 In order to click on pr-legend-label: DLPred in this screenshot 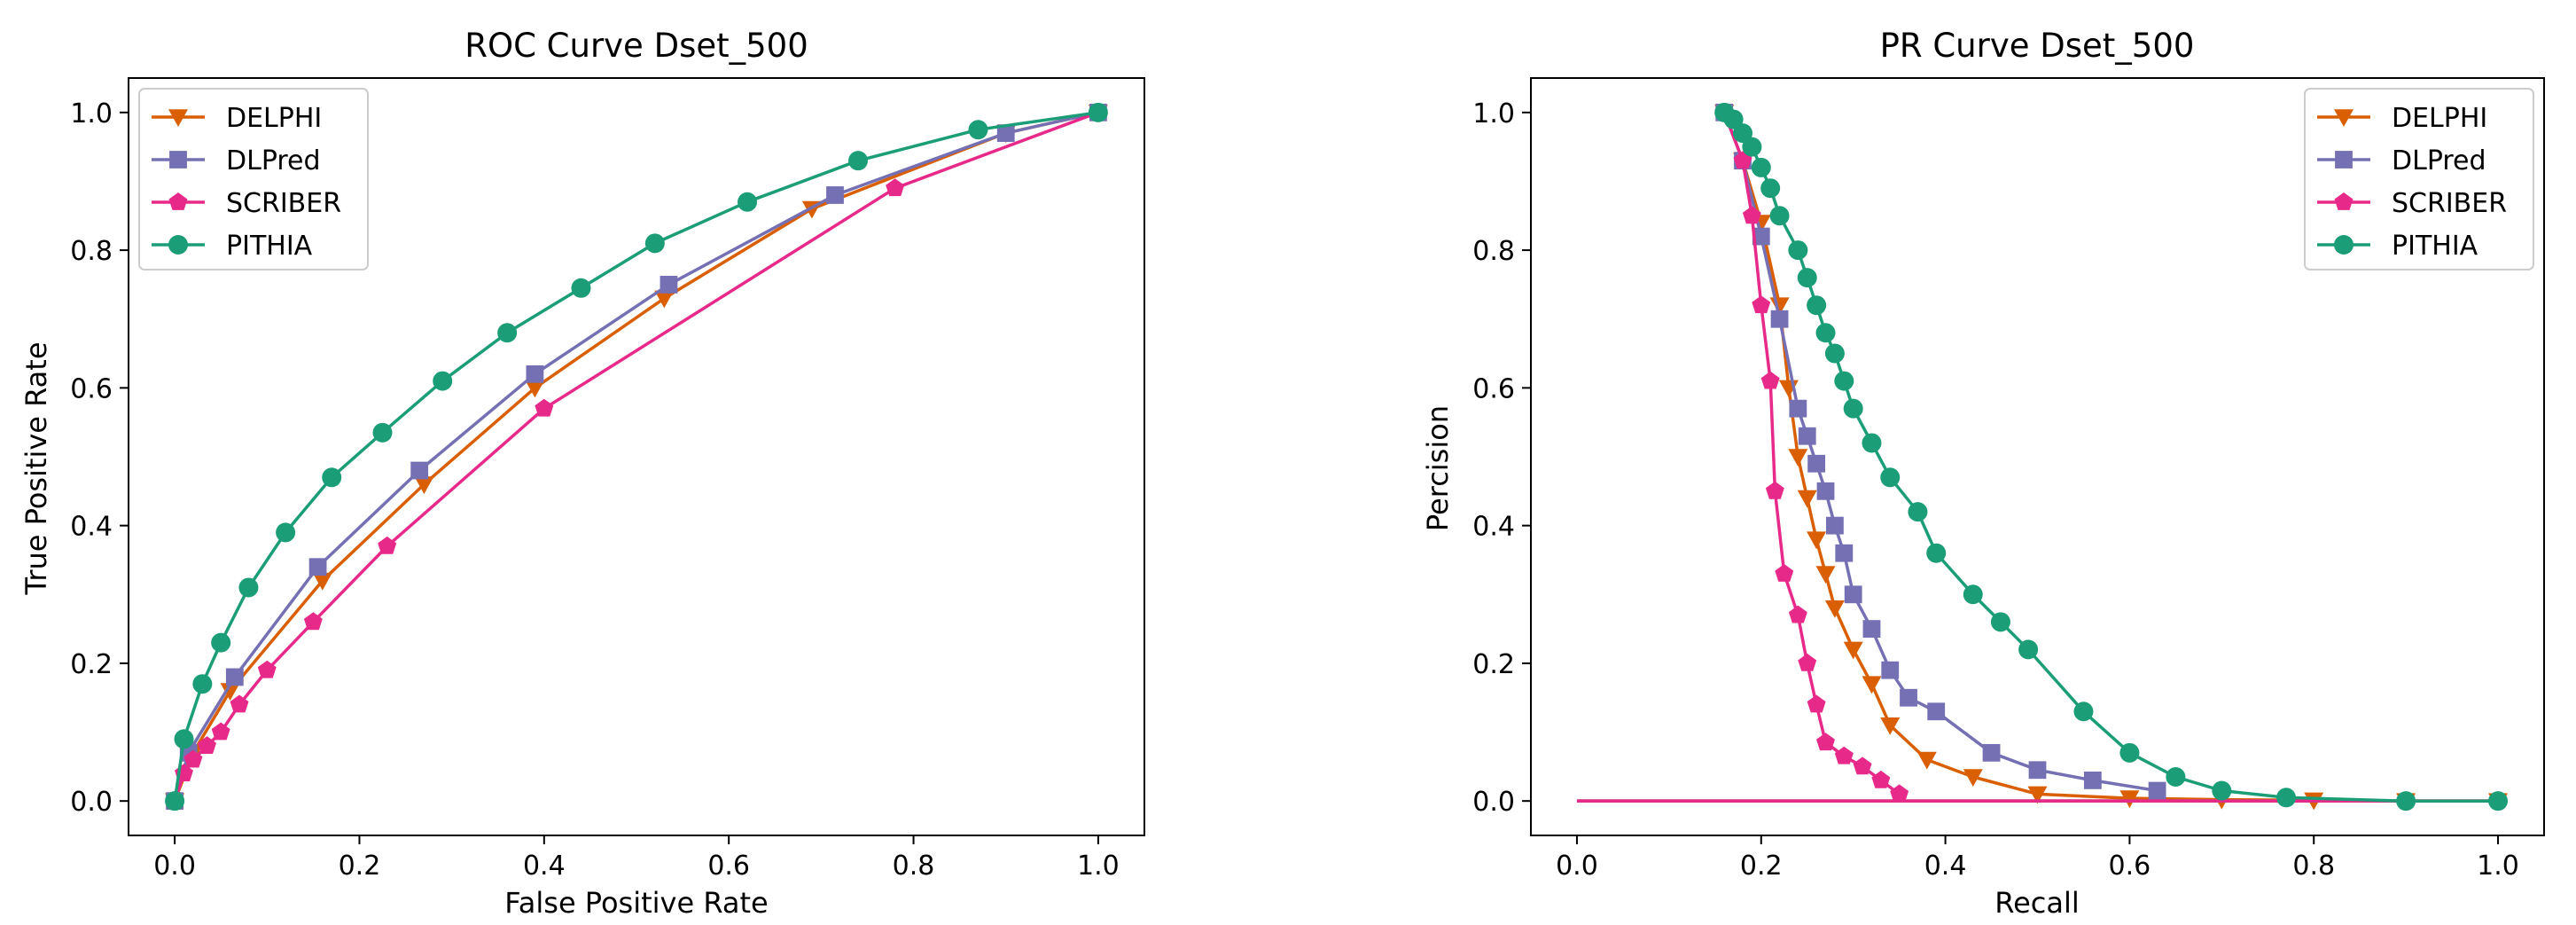, I will do `click(2439, 160)`.